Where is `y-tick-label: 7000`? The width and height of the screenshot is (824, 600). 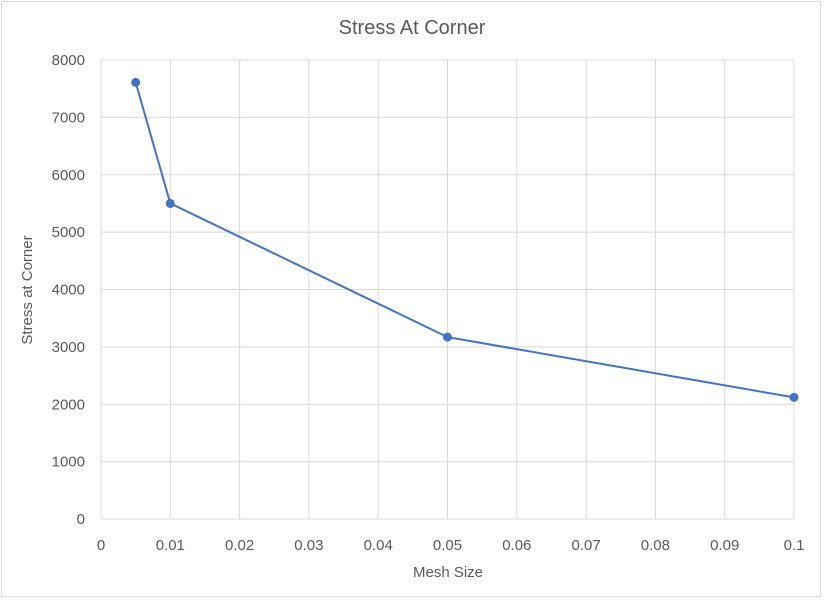
y-tick-label: 7000 is located at coordinates (68, 117).